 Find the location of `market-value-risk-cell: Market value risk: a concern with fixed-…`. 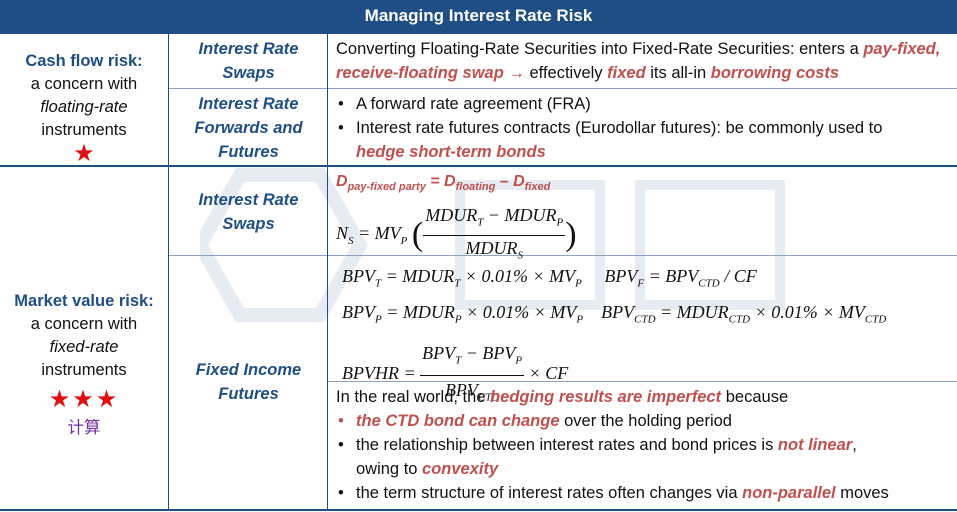

market-value-risk-cell: Market value risk: a concern with fixed-… is located at coordinates (84, 364).